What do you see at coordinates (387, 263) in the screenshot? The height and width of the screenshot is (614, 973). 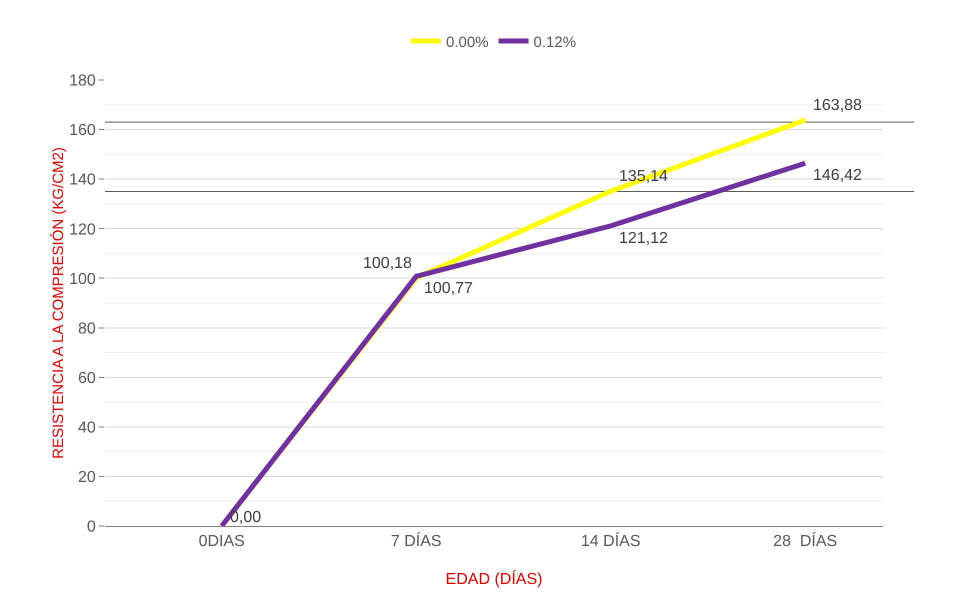 I see `data-label: 100,18` at bounding box center [387, 263].